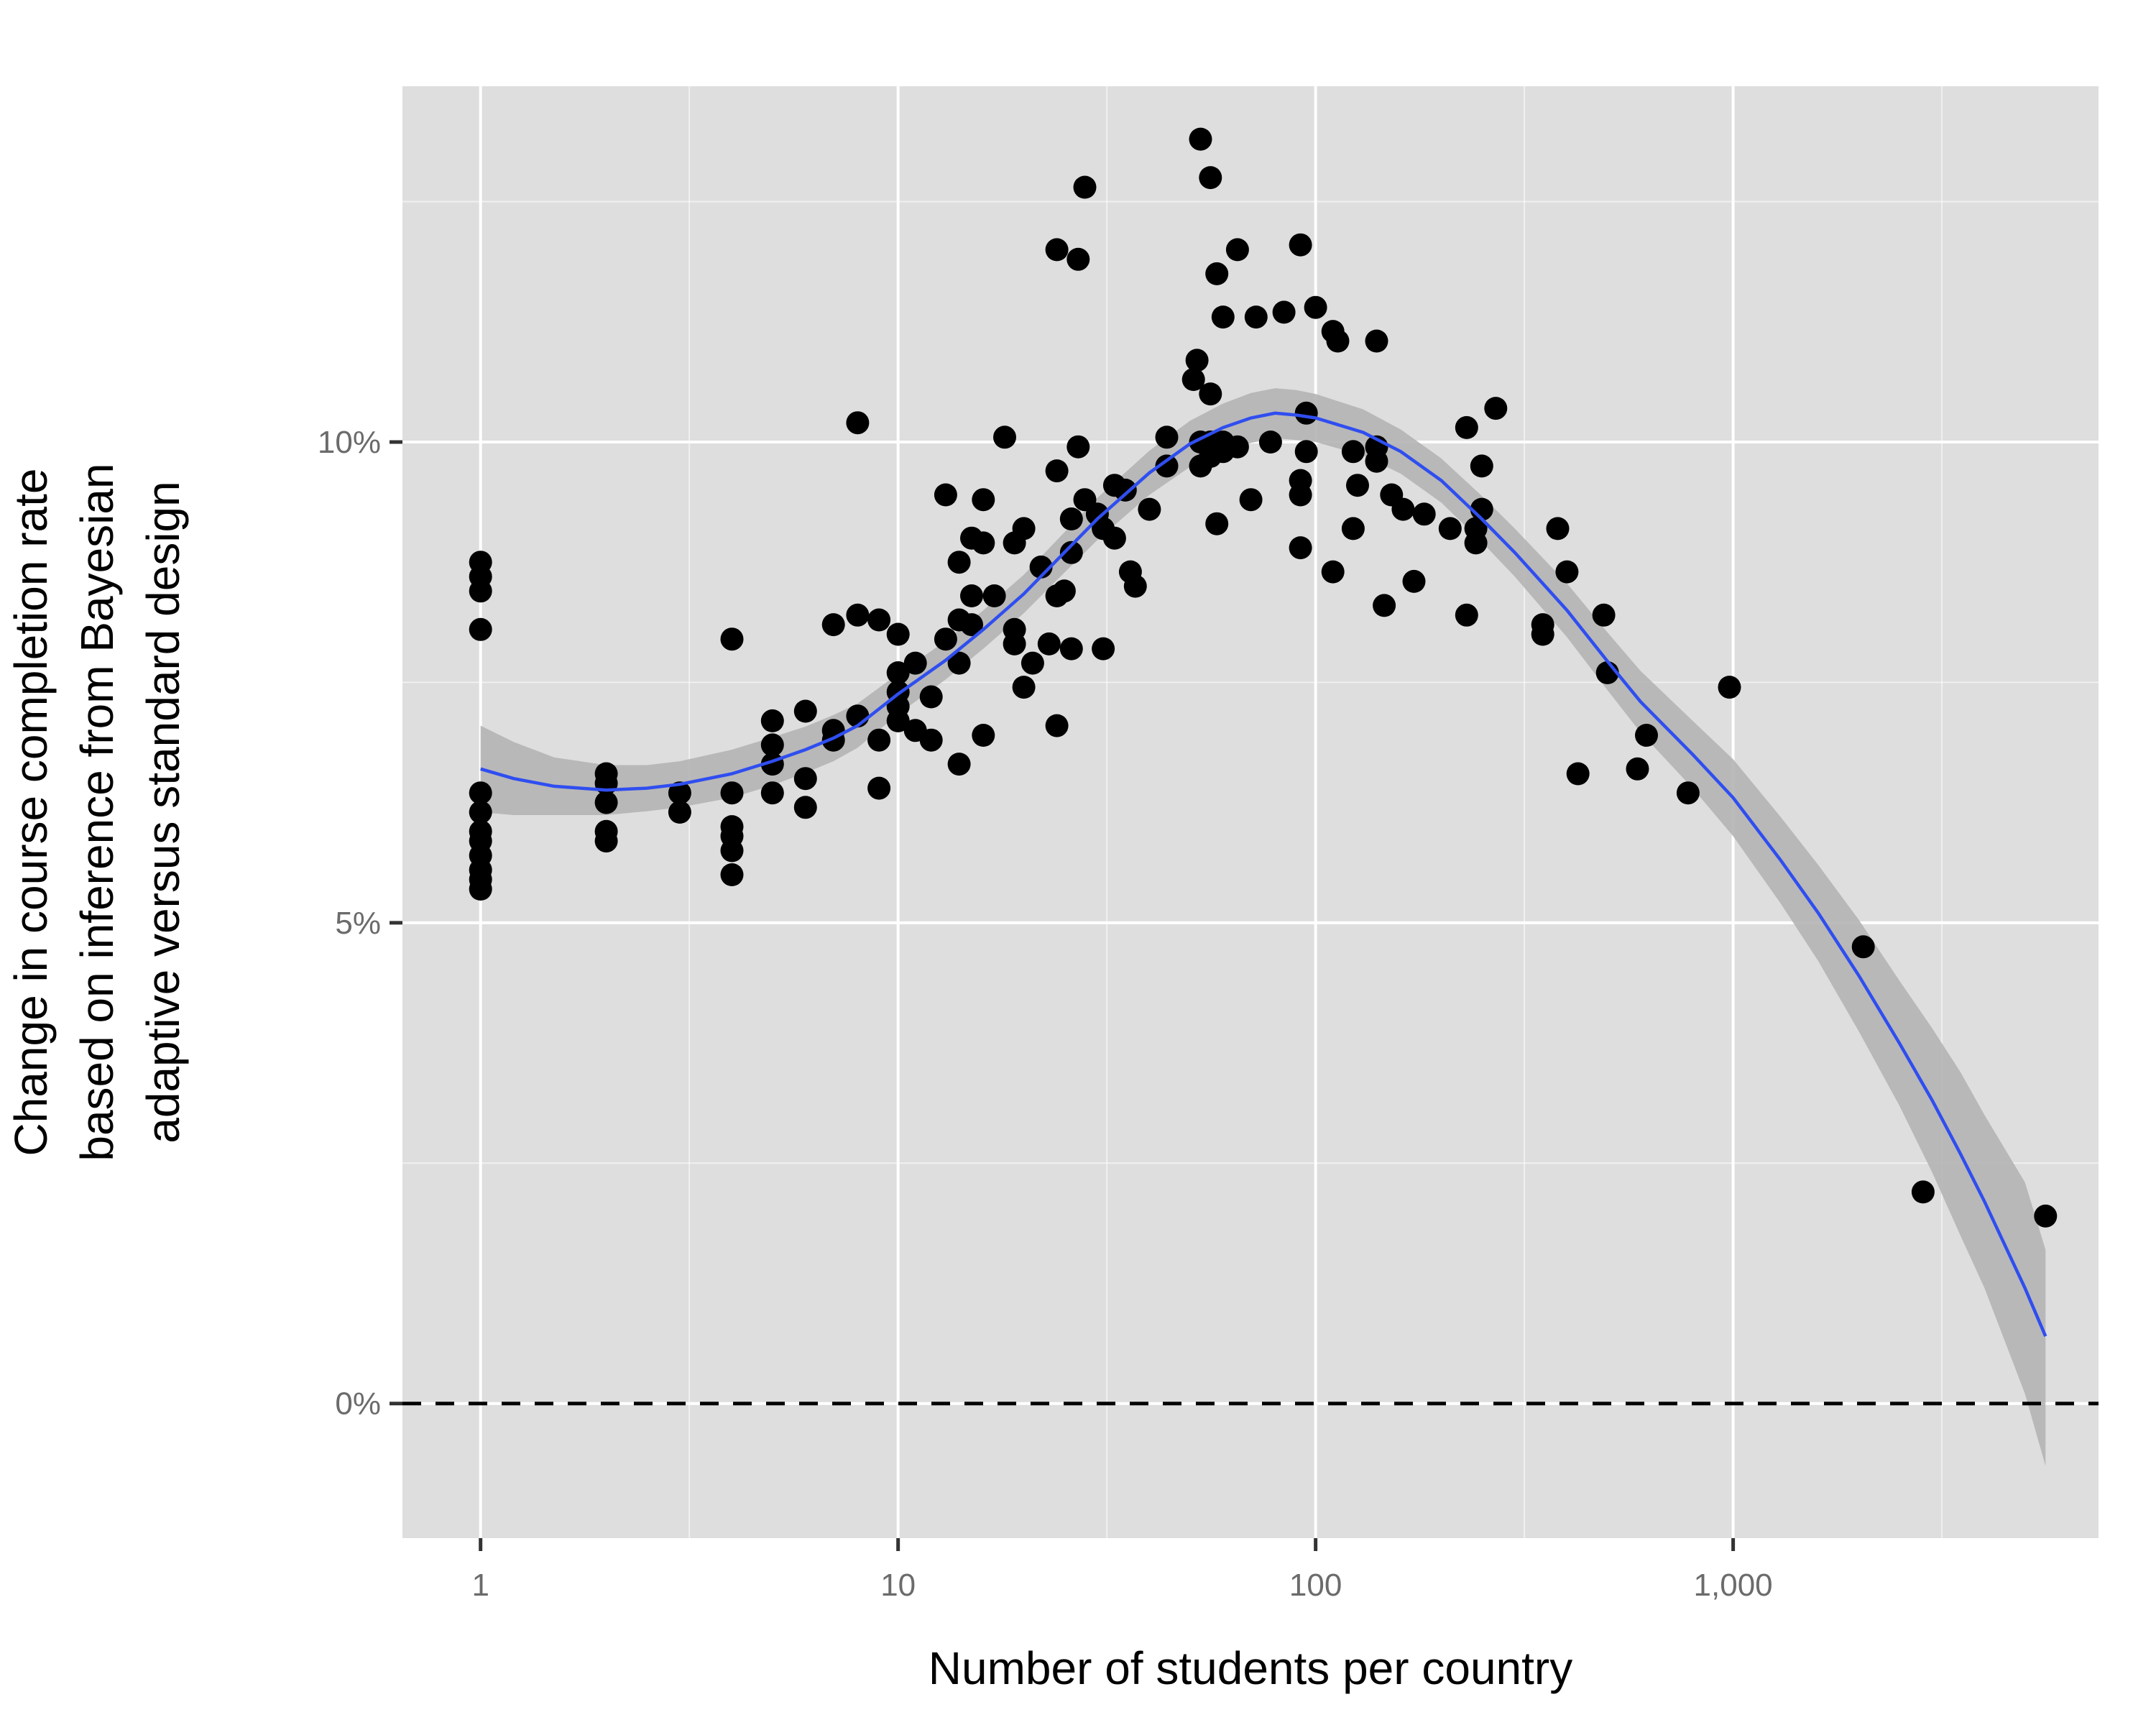  I want to click on y-tick-label: 10%, so click(349, 442).